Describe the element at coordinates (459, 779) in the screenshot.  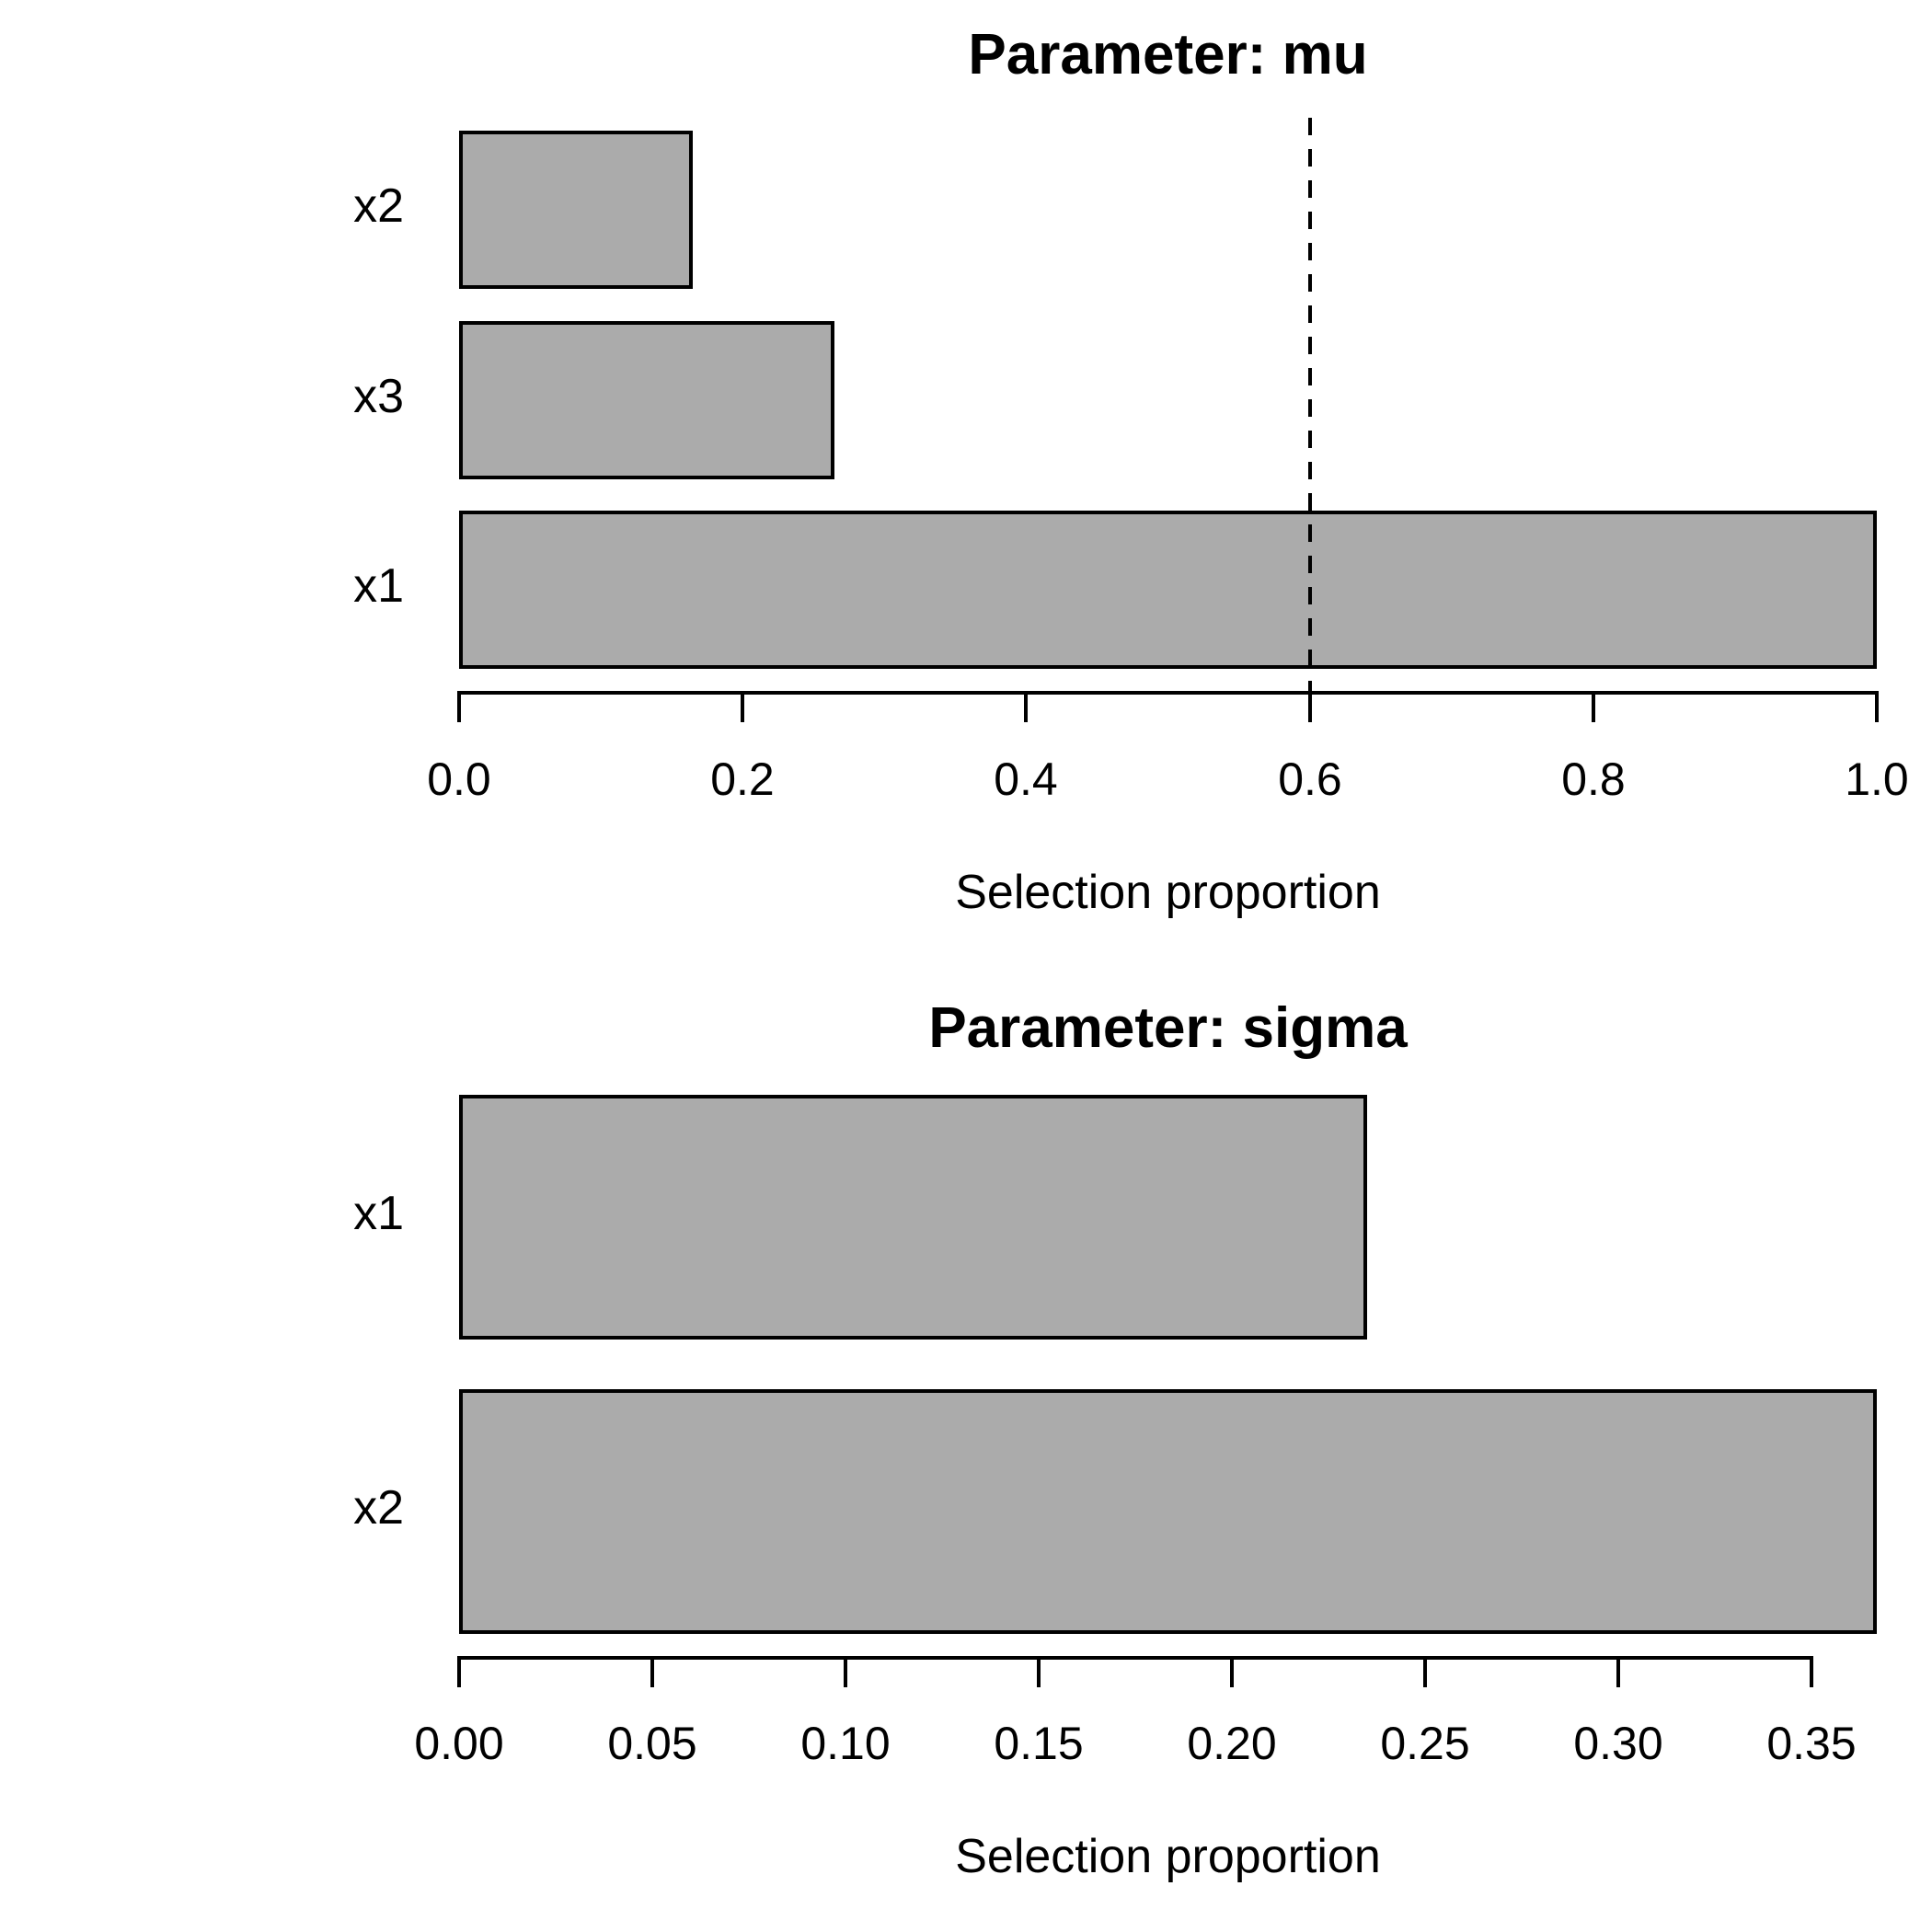
I see `x-tick-label-0.0: 0.0` at that location.